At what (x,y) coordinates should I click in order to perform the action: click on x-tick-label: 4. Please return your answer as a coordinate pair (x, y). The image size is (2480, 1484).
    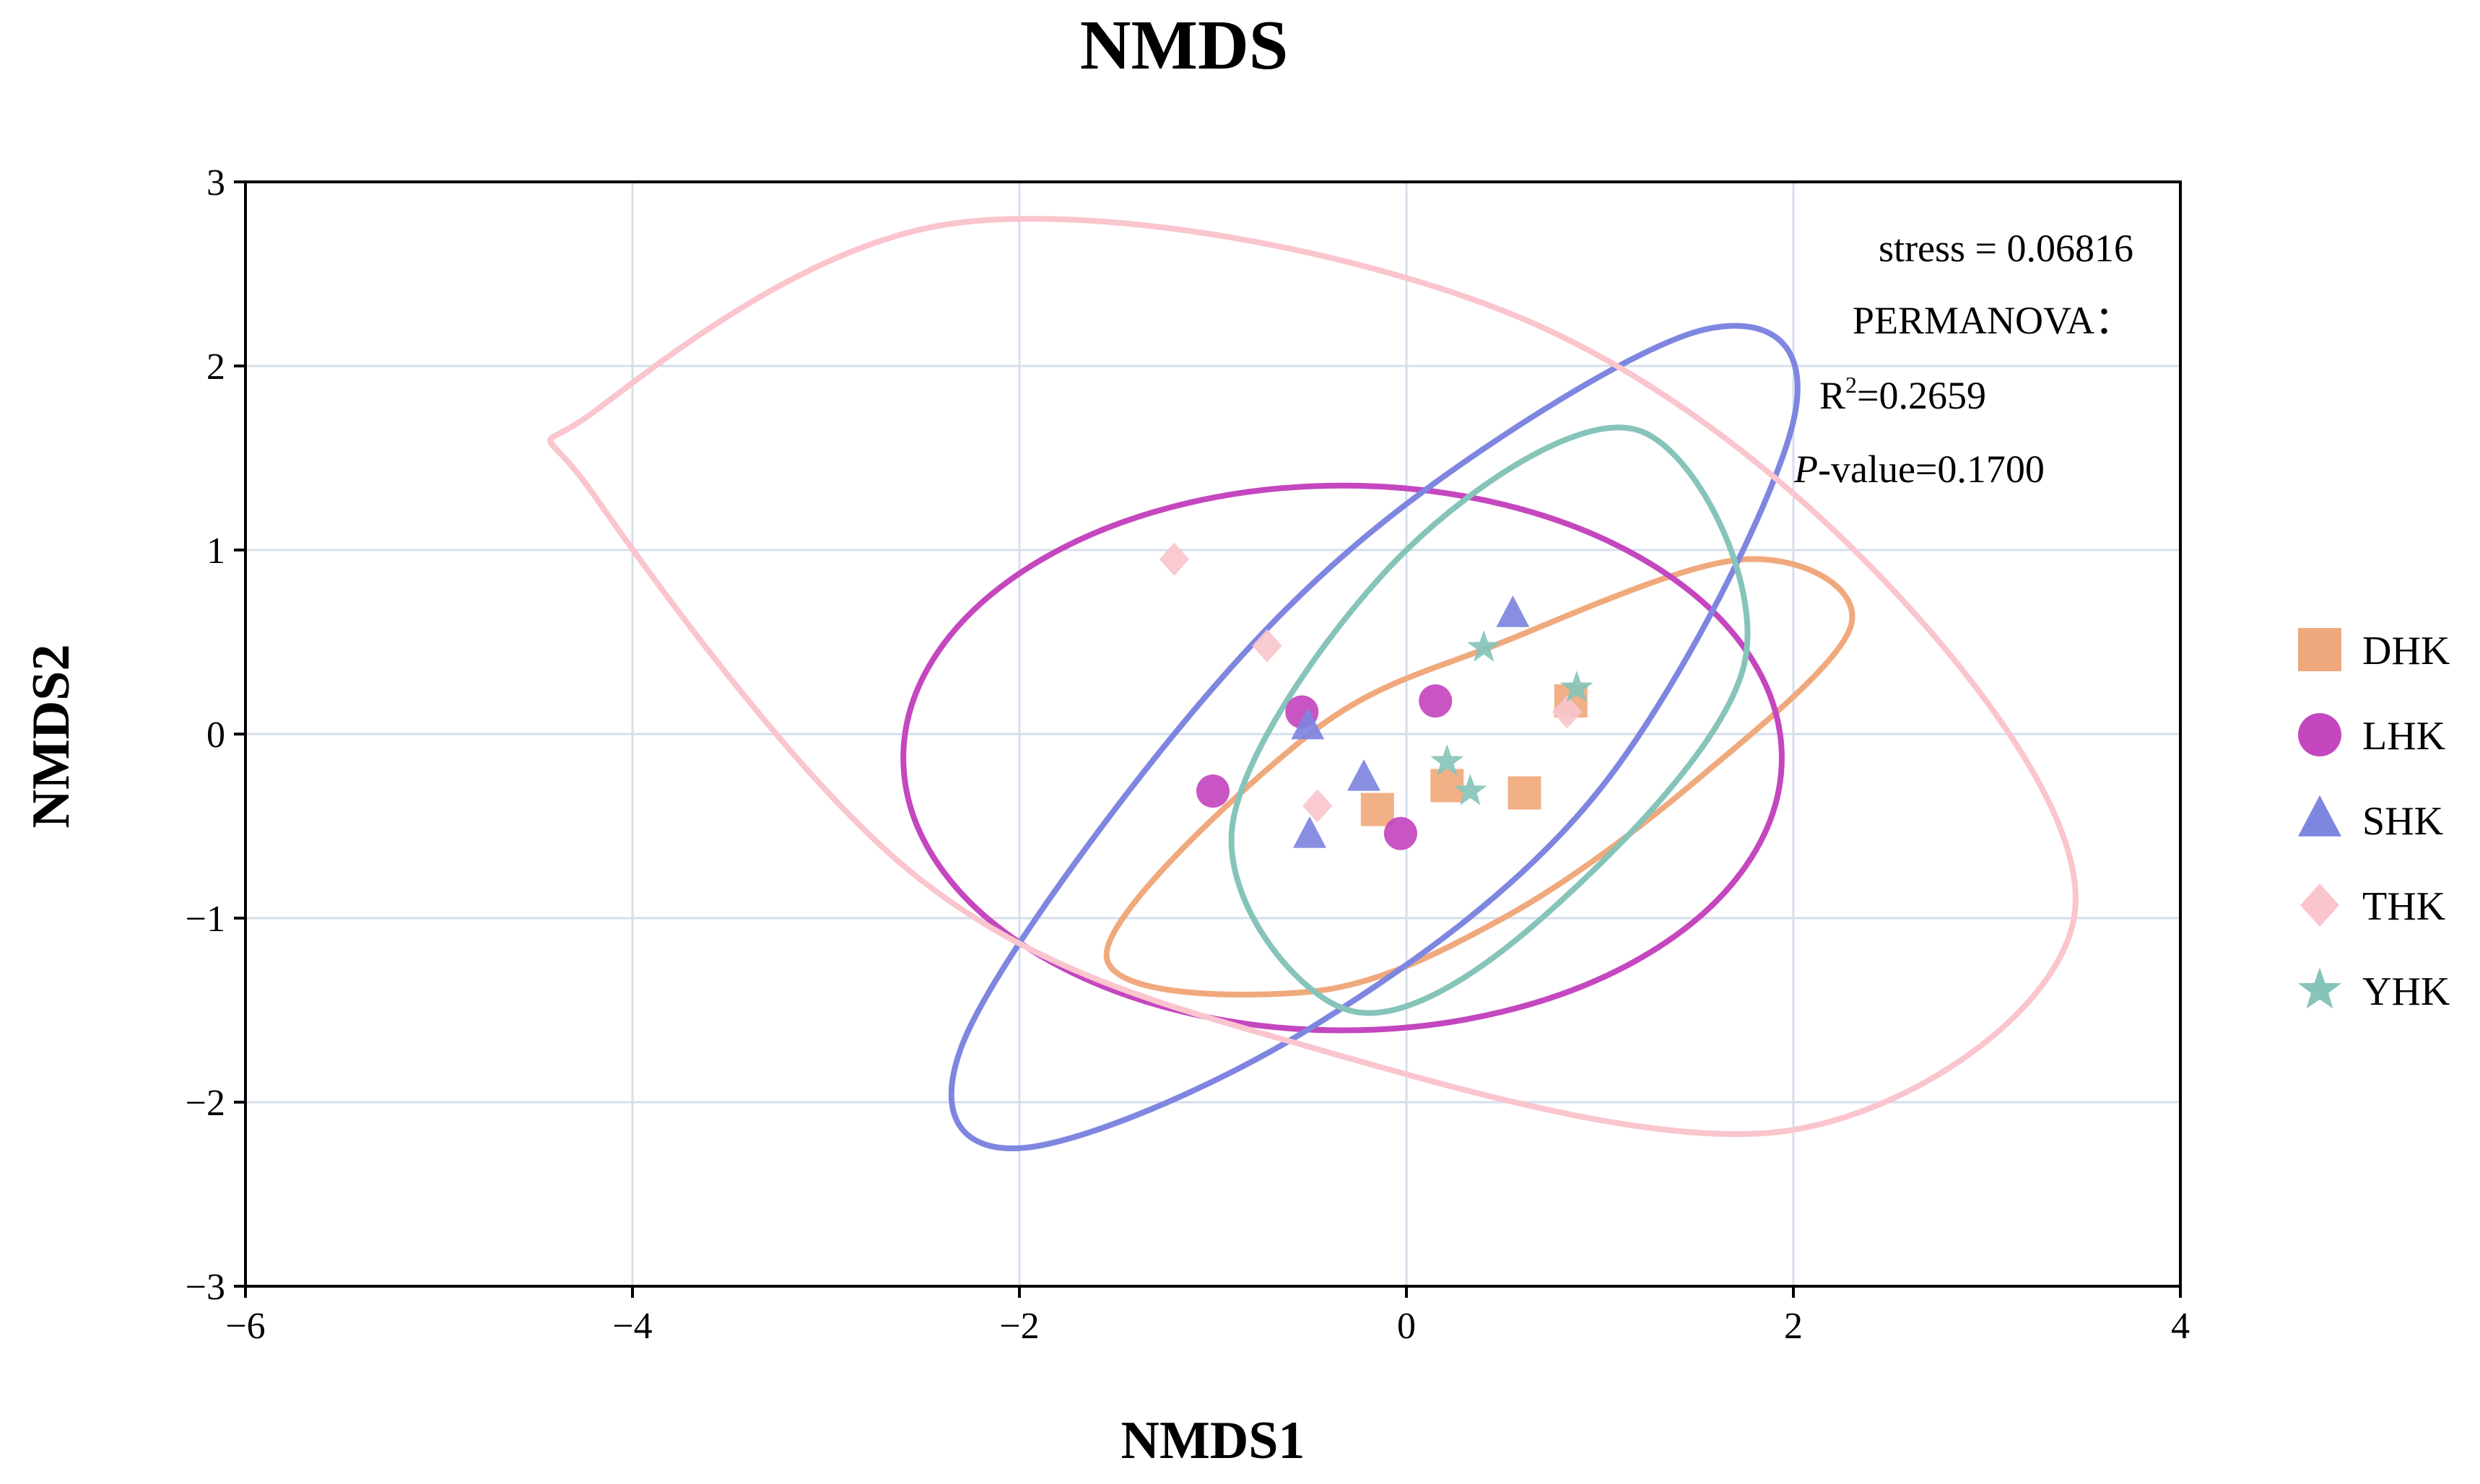
    Looking at the image, I should click on (2180, 1326).